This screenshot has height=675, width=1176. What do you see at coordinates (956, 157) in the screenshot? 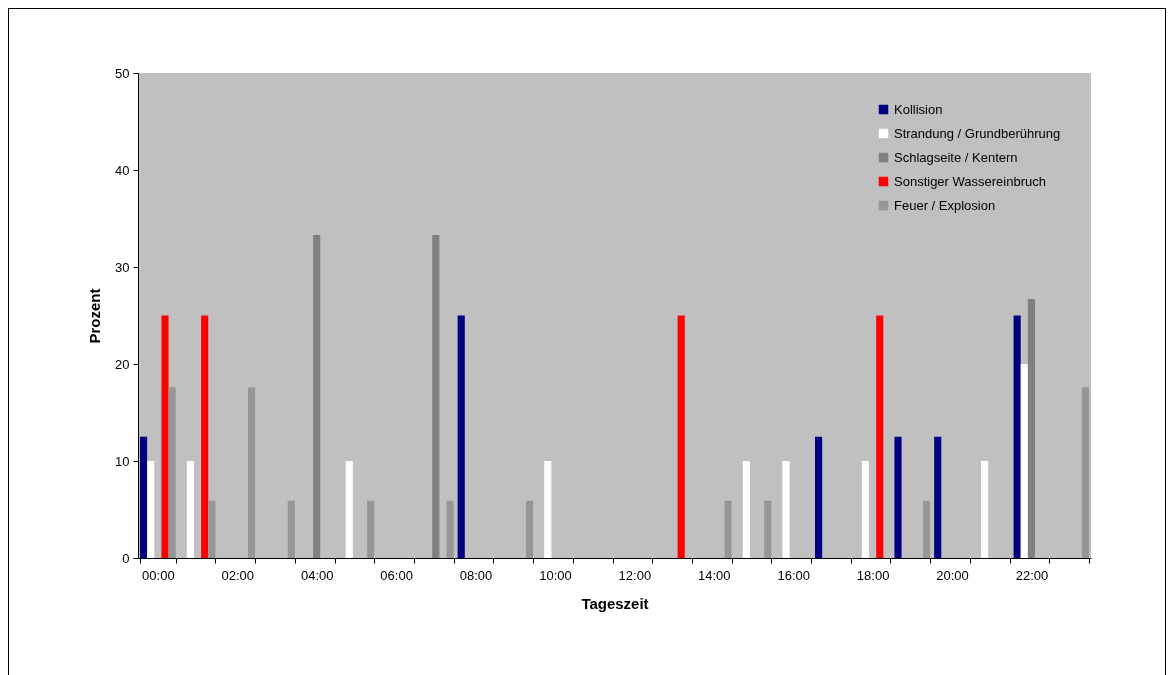
I see `legend-label: Schlagseite / Kentern` at bounding box center [956, 157].